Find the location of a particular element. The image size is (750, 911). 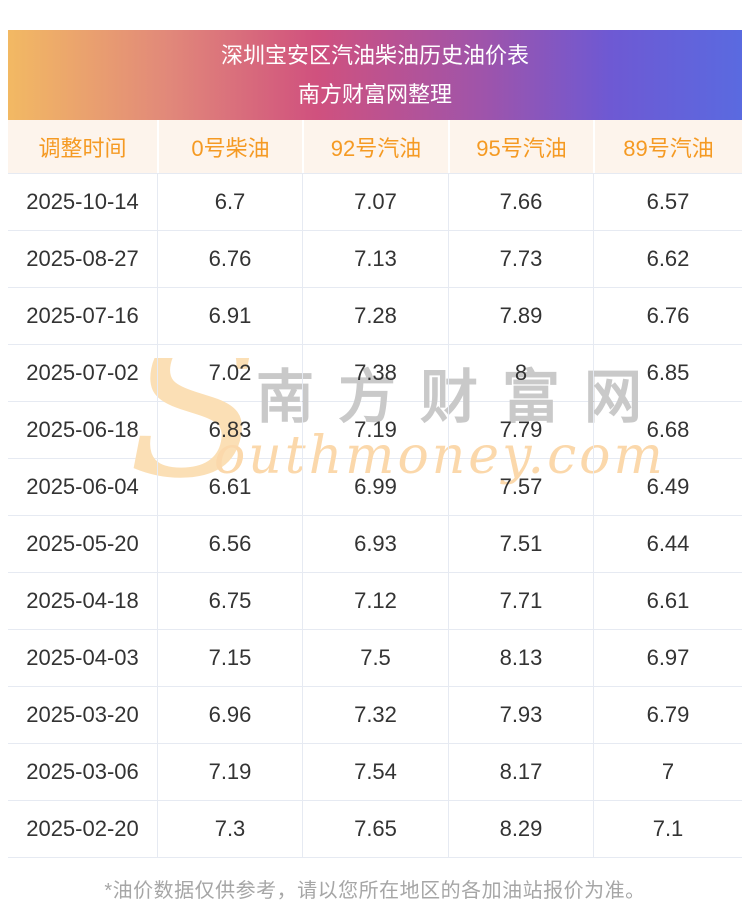

date-cell: 2025-03-06 is located at coordinates (82, 771).